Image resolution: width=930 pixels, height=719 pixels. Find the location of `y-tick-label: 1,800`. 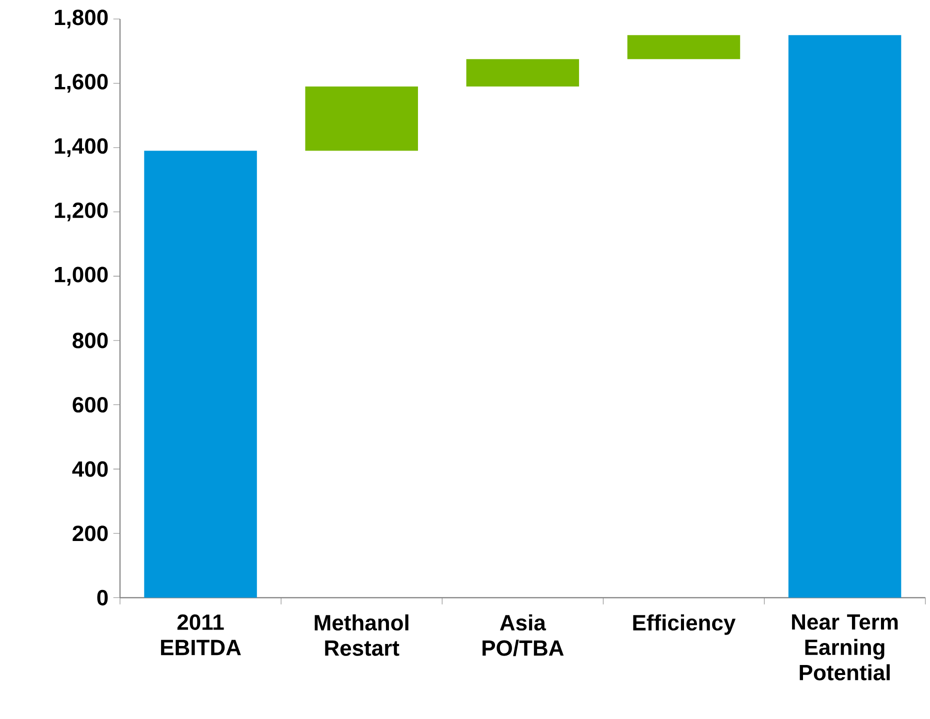

y-tick-label: 1,800 is located at coordinates (81, 19).